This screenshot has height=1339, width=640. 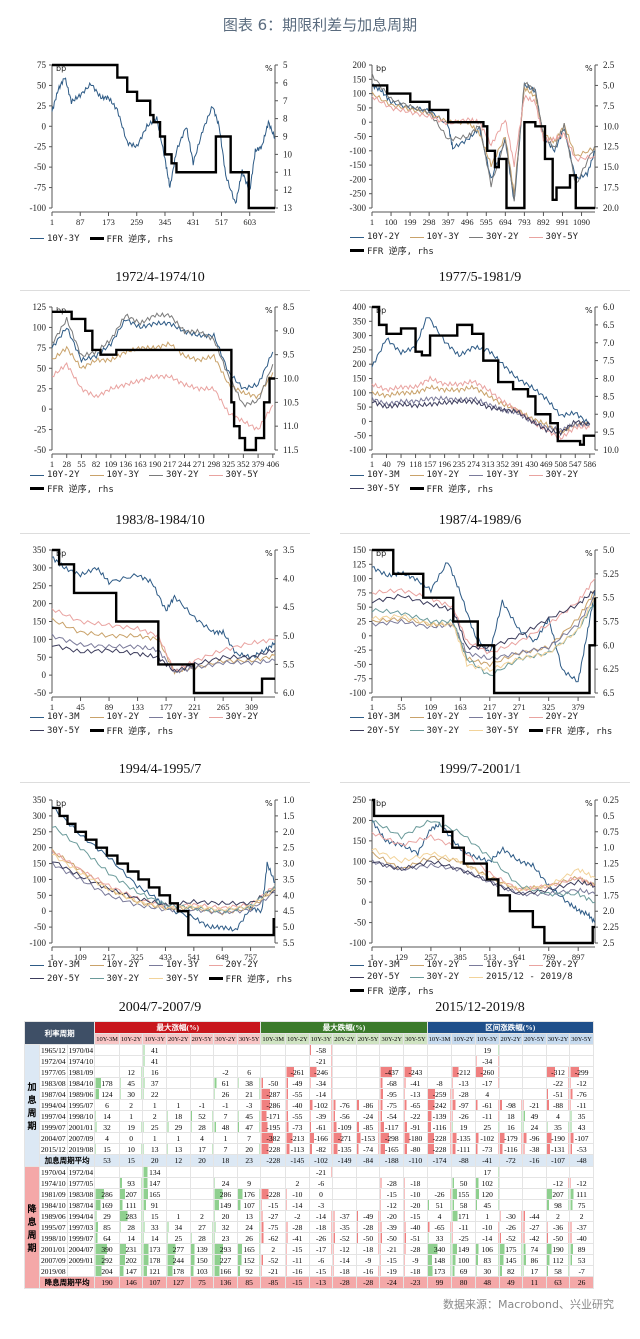 What do you see at coordinates (534, 1282) in the screenshot?
I see `average-cell: 11` at bounding box center [534, 1282].